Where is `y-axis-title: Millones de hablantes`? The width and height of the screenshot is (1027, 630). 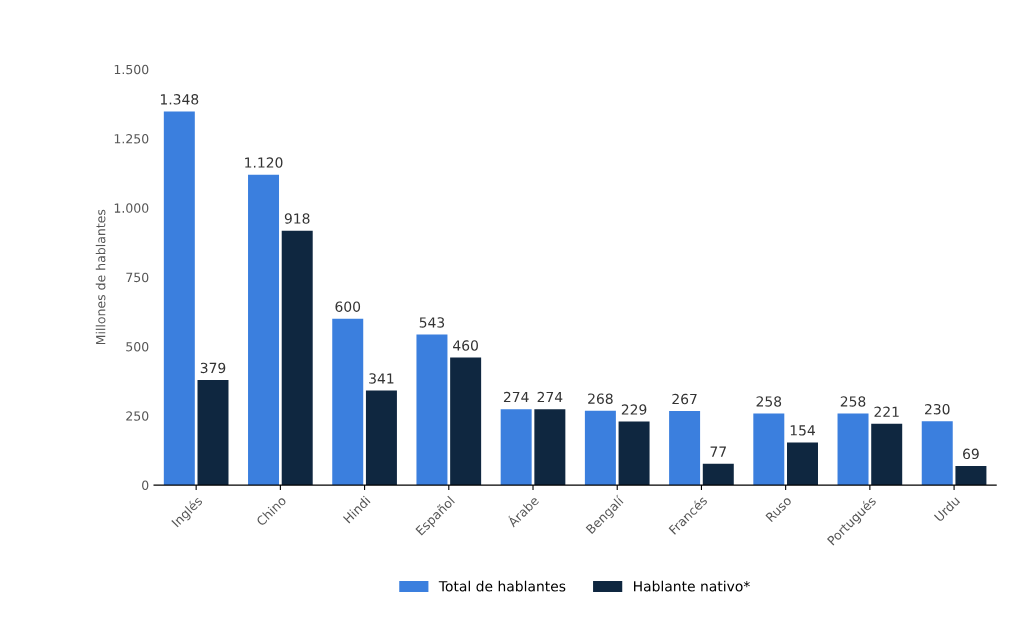 y-axis-title: Millones de hablantes is located at coordinates (100, 277).